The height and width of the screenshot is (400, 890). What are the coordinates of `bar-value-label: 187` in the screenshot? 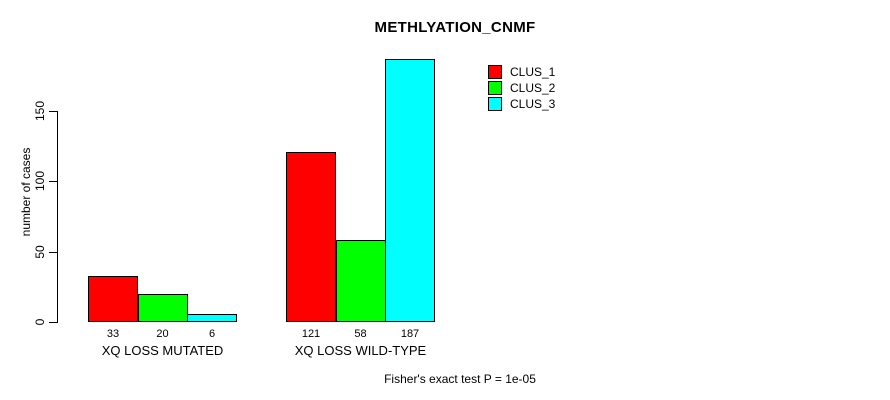 It's located at (410, 334).